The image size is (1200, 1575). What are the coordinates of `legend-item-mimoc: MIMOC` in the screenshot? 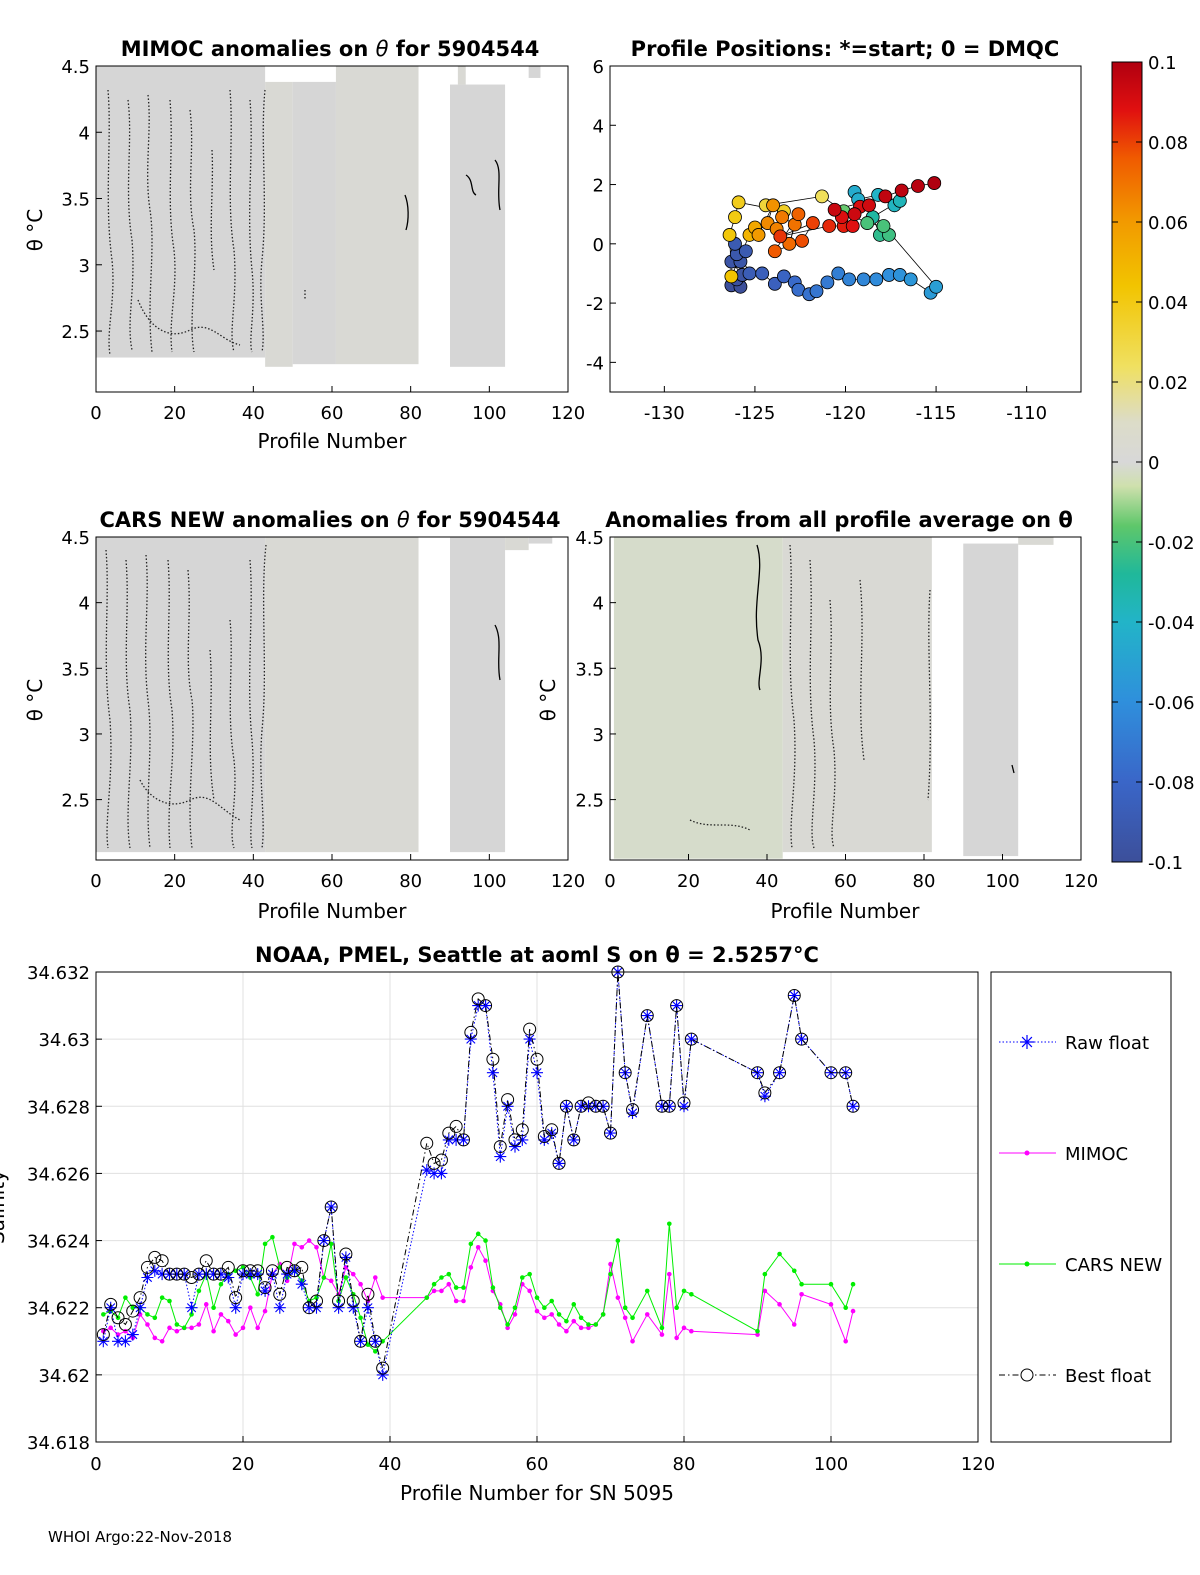 It's located at (1063, 1154).